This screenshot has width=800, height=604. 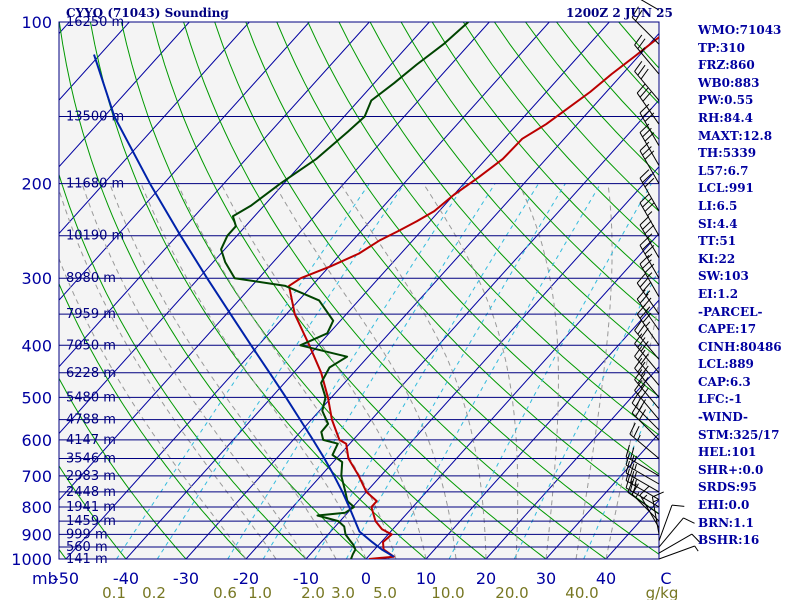 I want to click on mixing-ratio-unit: g/kg, so click(x=662, y=592).